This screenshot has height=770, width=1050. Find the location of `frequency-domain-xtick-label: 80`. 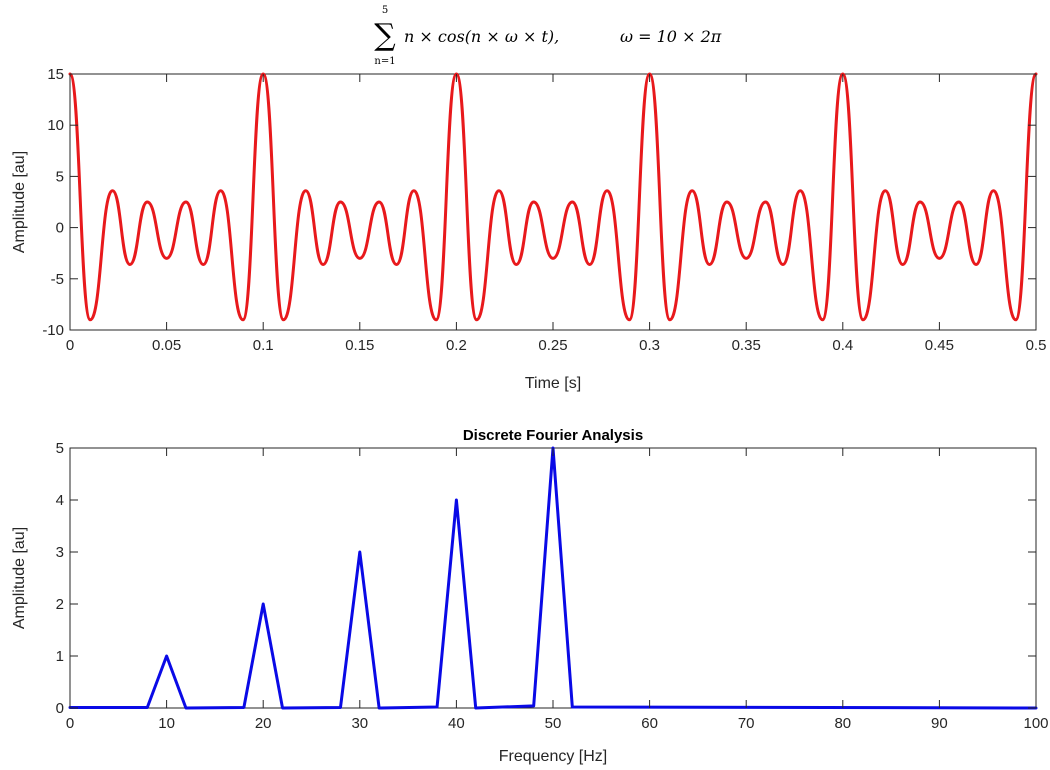

frequency-domain-xtick-label: 80 is located at coordinates (842, 723).